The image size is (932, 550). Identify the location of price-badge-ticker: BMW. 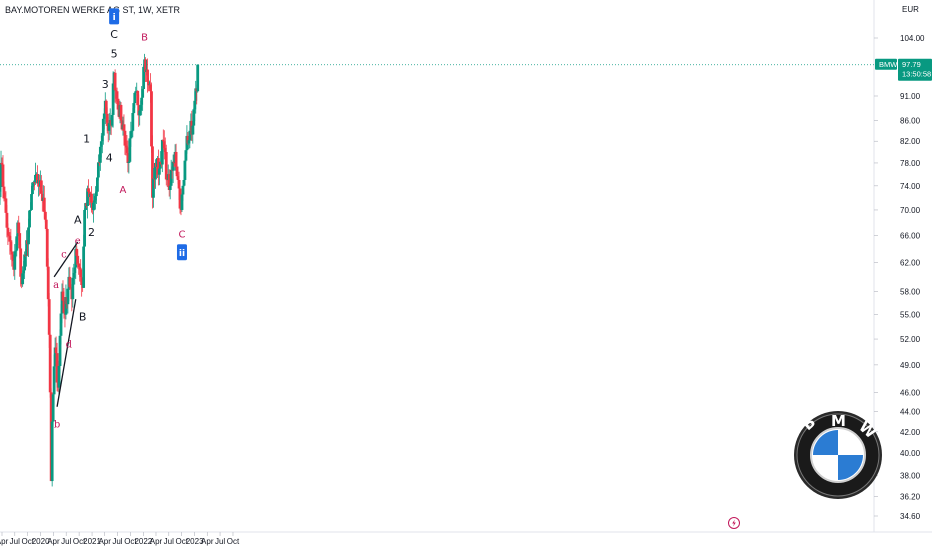
(888, 64).